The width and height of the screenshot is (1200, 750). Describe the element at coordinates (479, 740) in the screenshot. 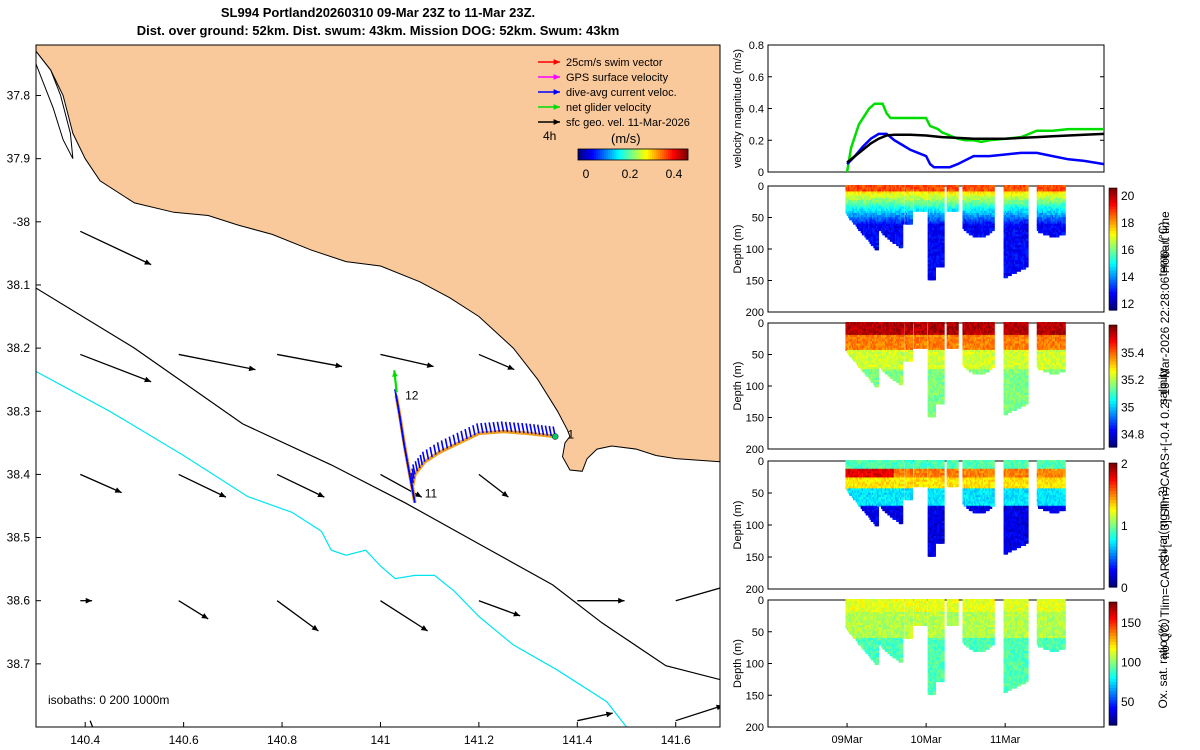

I see `map-x-tick-label: 141.2` at that location.